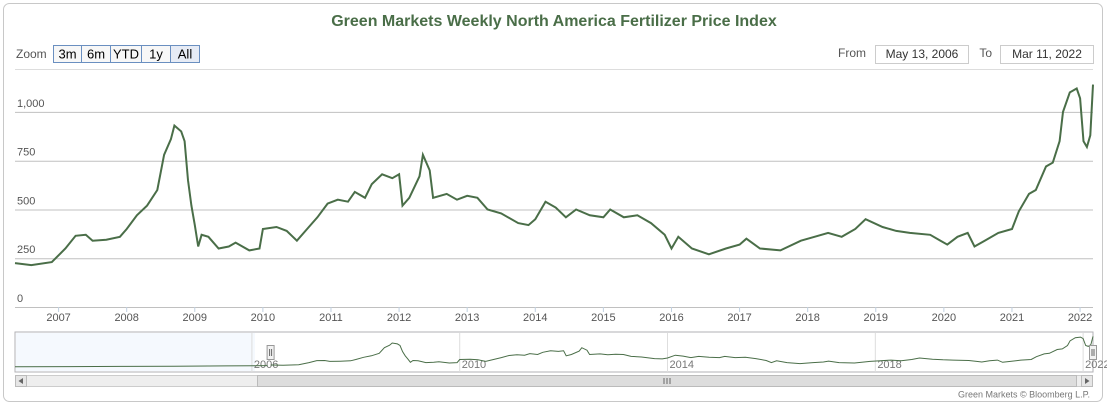 This screenshot has height=412, width=1107. I want to click on y-tick-label: 250, so click(26, 250).